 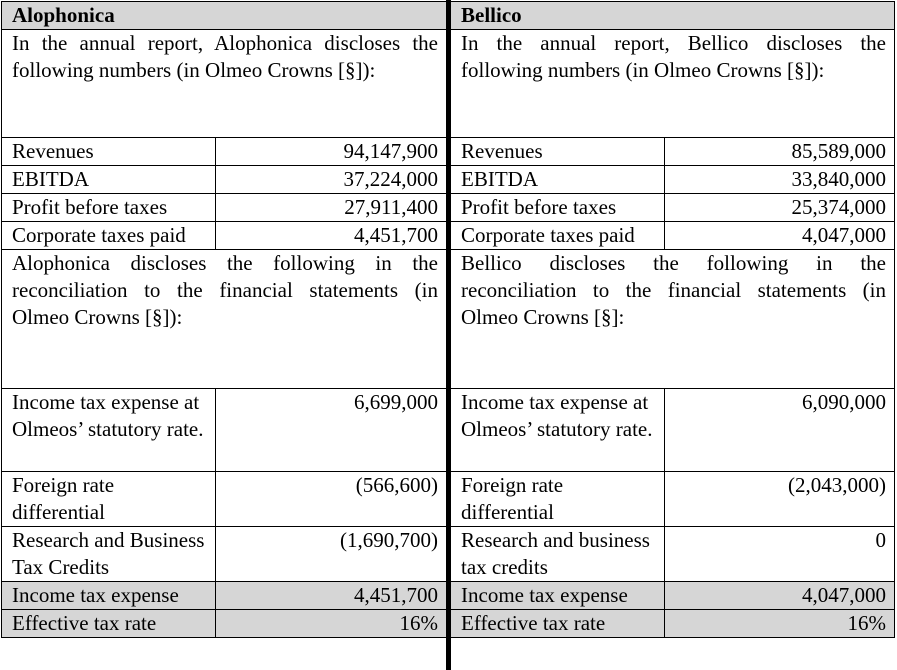 I want to click on table-row: Revenues 85,589,000, so click(x=672, y=151).